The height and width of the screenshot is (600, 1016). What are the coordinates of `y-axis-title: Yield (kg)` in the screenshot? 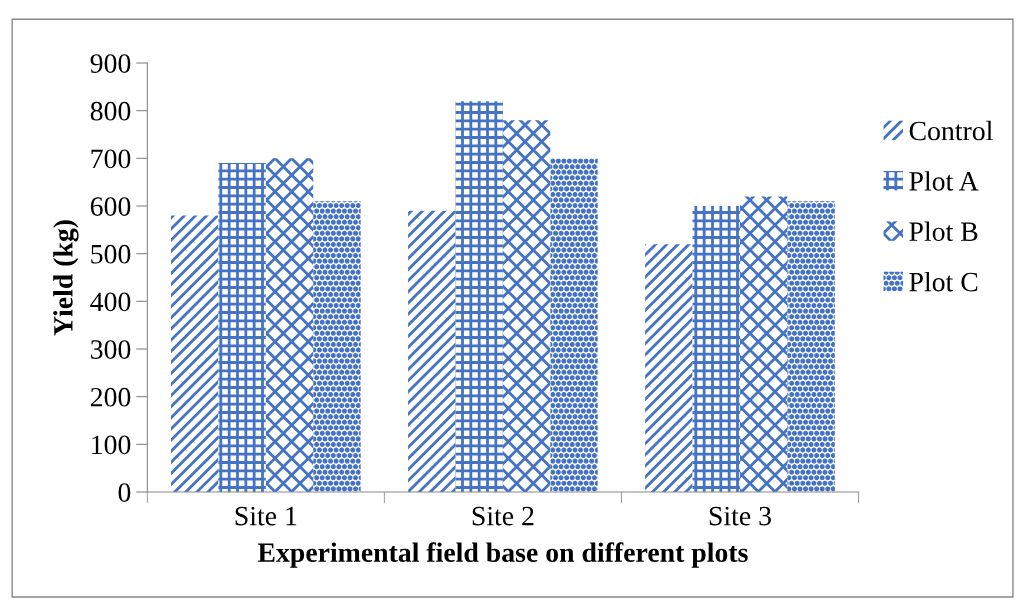 It's located at (66, 278).